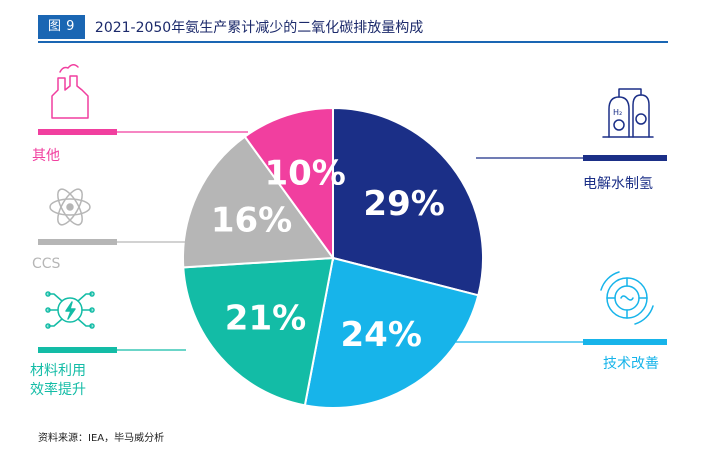 This screenshot has height=464, width=705. I want to click on category-label-2: 材料利用效率提升, so click(58, 380).